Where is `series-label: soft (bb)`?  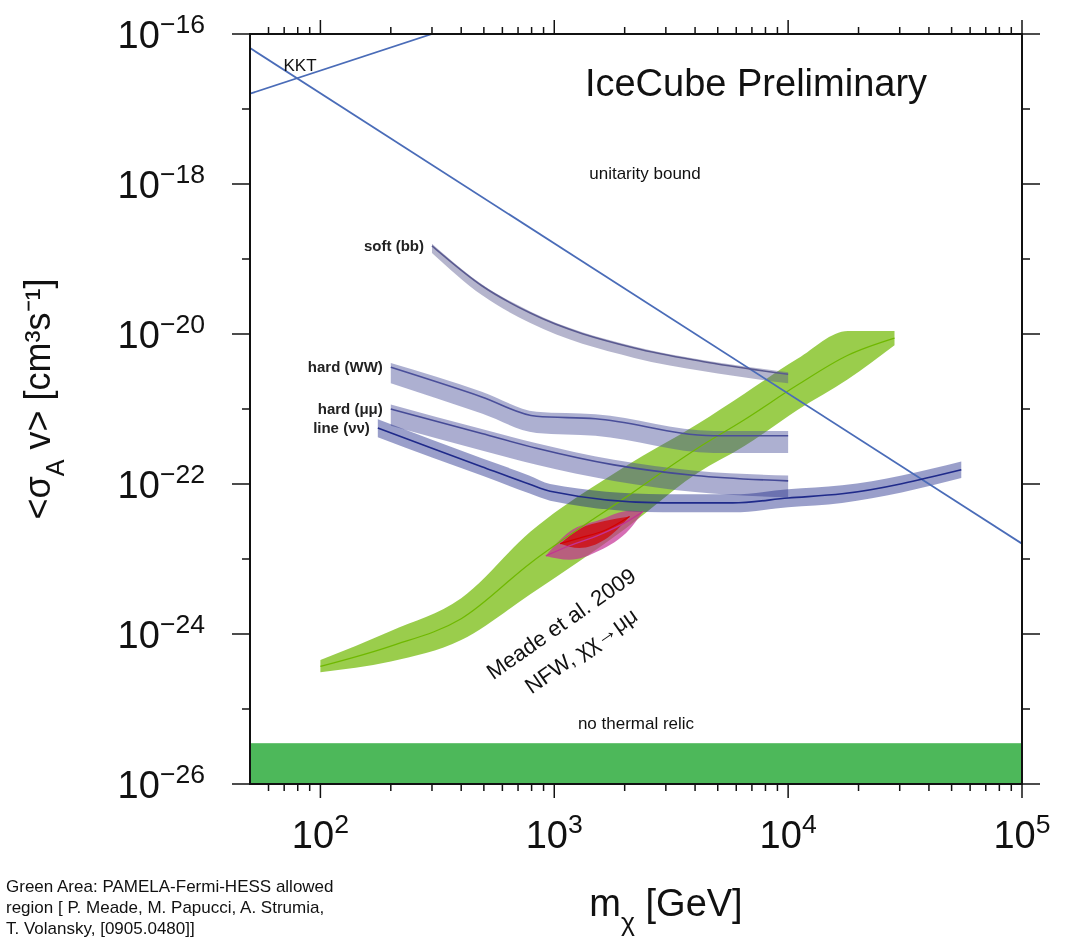 series-label: soft (bb) is located at coordinates (394, 245).